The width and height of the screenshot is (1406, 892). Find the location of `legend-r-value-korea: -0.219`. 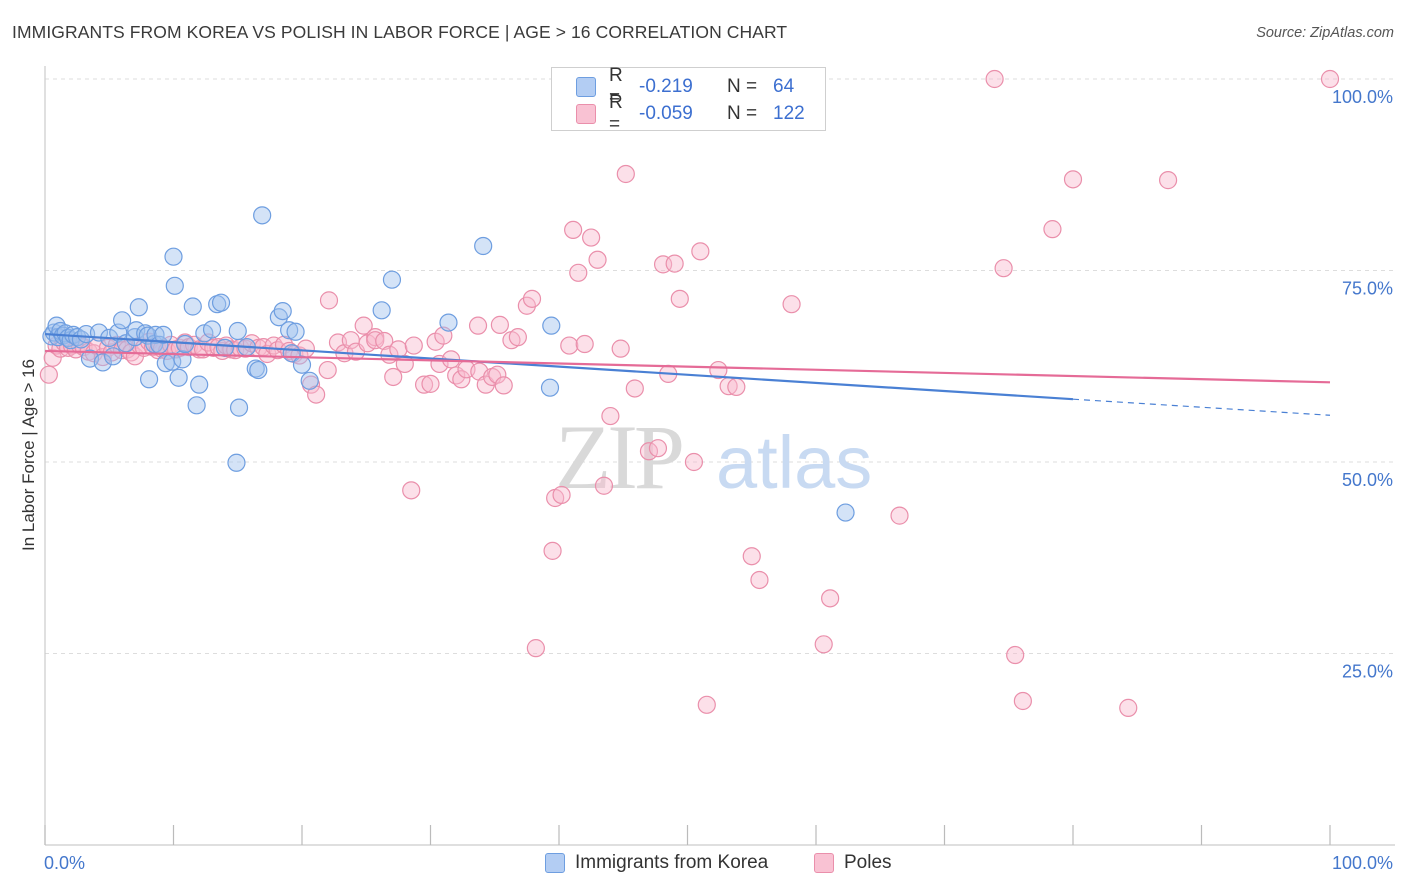

legend-r-value-korea: -0.219 is located at coordinates (666, 86).